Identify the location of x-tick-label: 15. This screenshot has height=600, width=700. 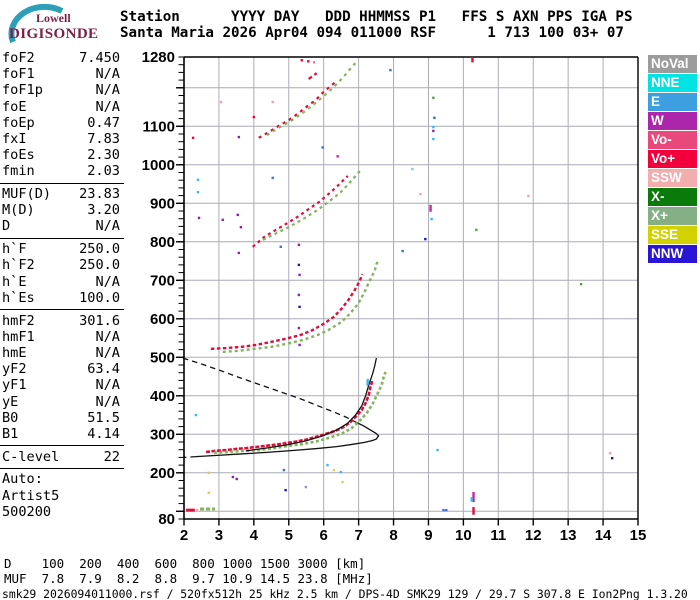
(638, 535).